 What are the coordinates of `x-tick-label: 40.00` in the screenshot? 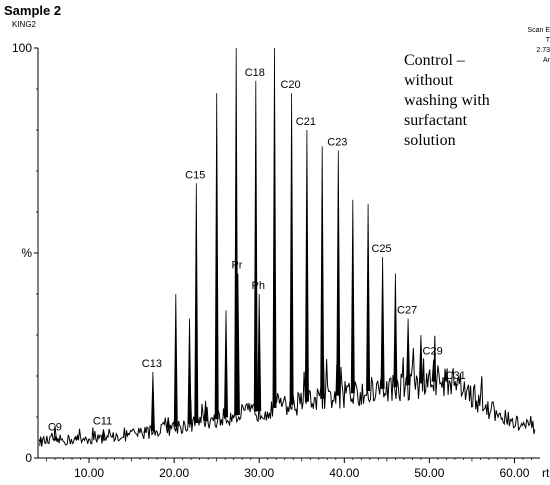 It's located at (344, 473).